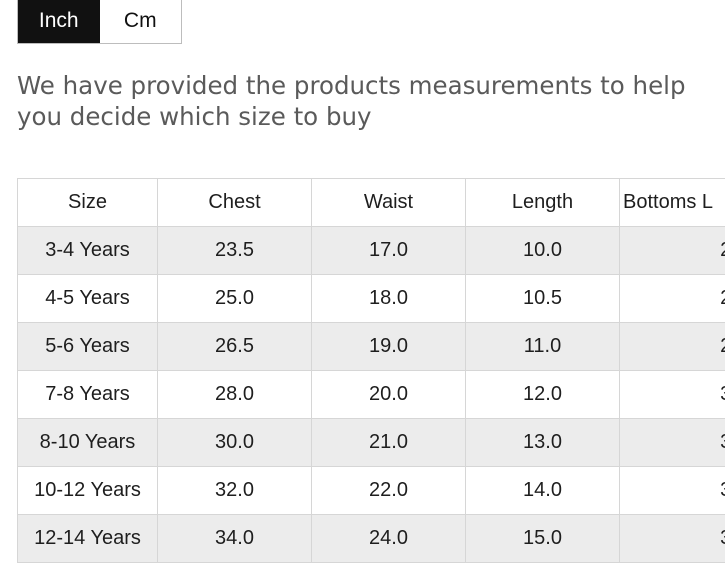  What do you see at coordinates (140, 21) in the screenshot?
I see `cm-unit-button: Cm` at bounding box center [140, 21].